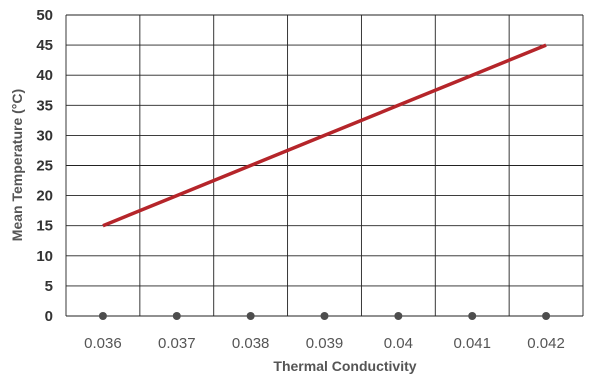 Image resolution: width=606 pixels, height=376 pixels. Describe the element at coordinates (44, 105) in the screenshot. I see `y-tick-label: 35` at that location.